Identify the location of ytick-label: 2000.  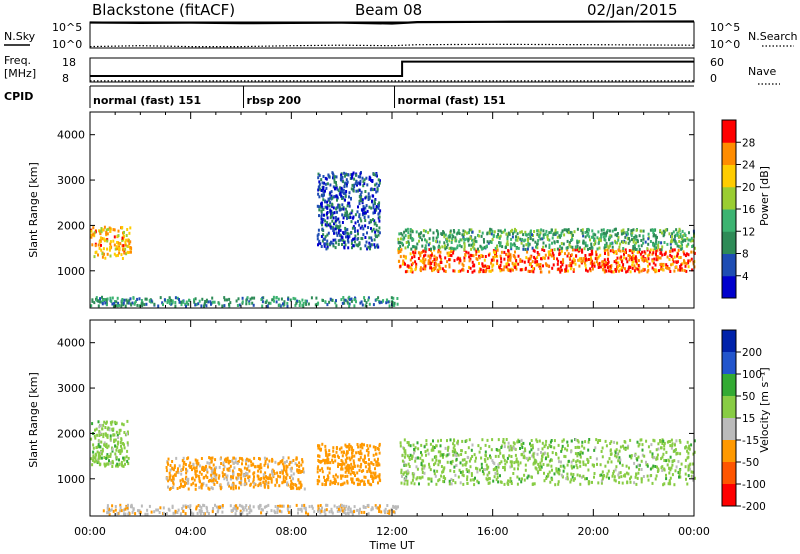
(71, 225).